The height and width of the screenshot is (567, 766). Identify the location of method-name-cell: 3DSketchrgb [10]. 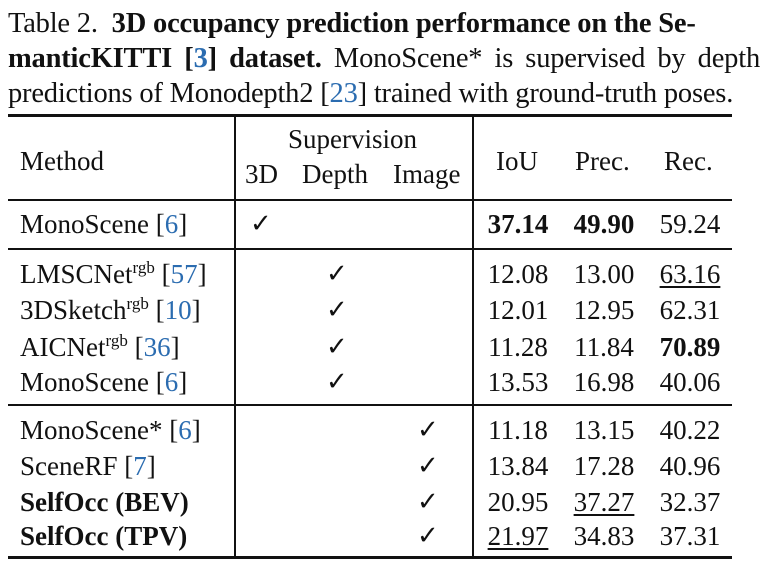
(110, 312).